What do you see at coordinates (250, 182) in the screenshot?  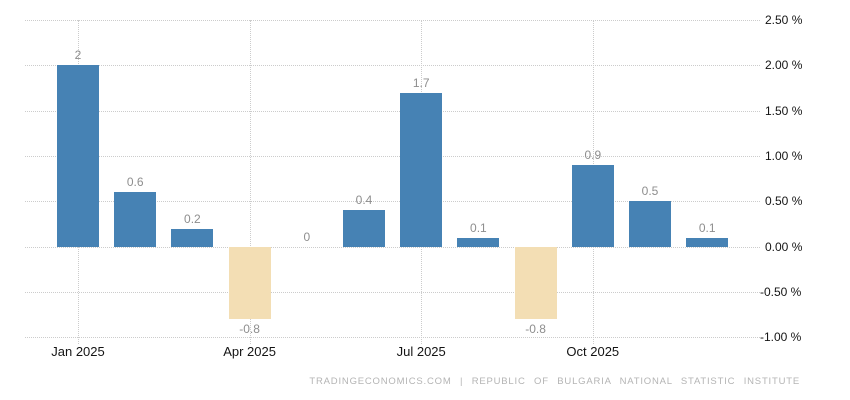 I see `gridline-vertical` at bounding box center [250, 182].